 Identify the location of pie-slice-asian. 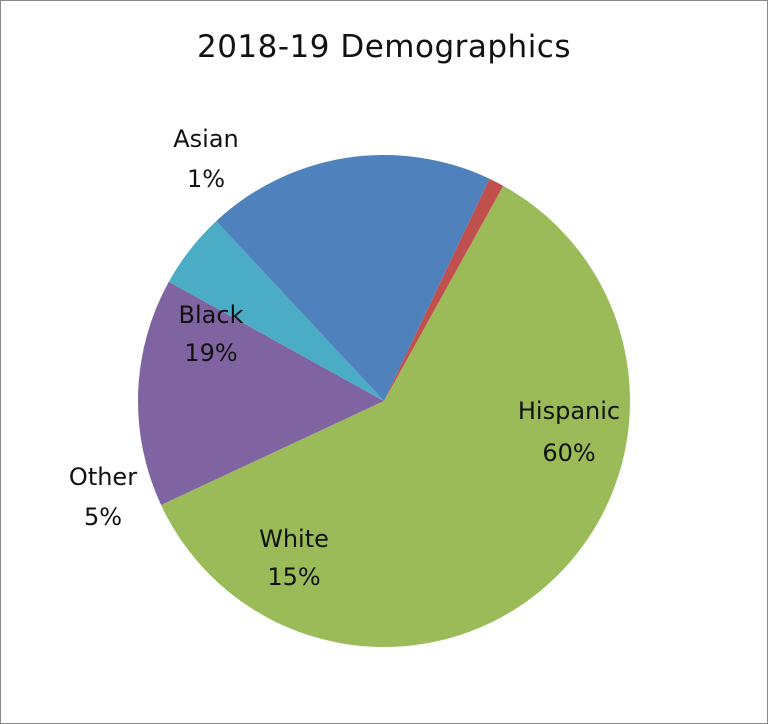
(444, 289).